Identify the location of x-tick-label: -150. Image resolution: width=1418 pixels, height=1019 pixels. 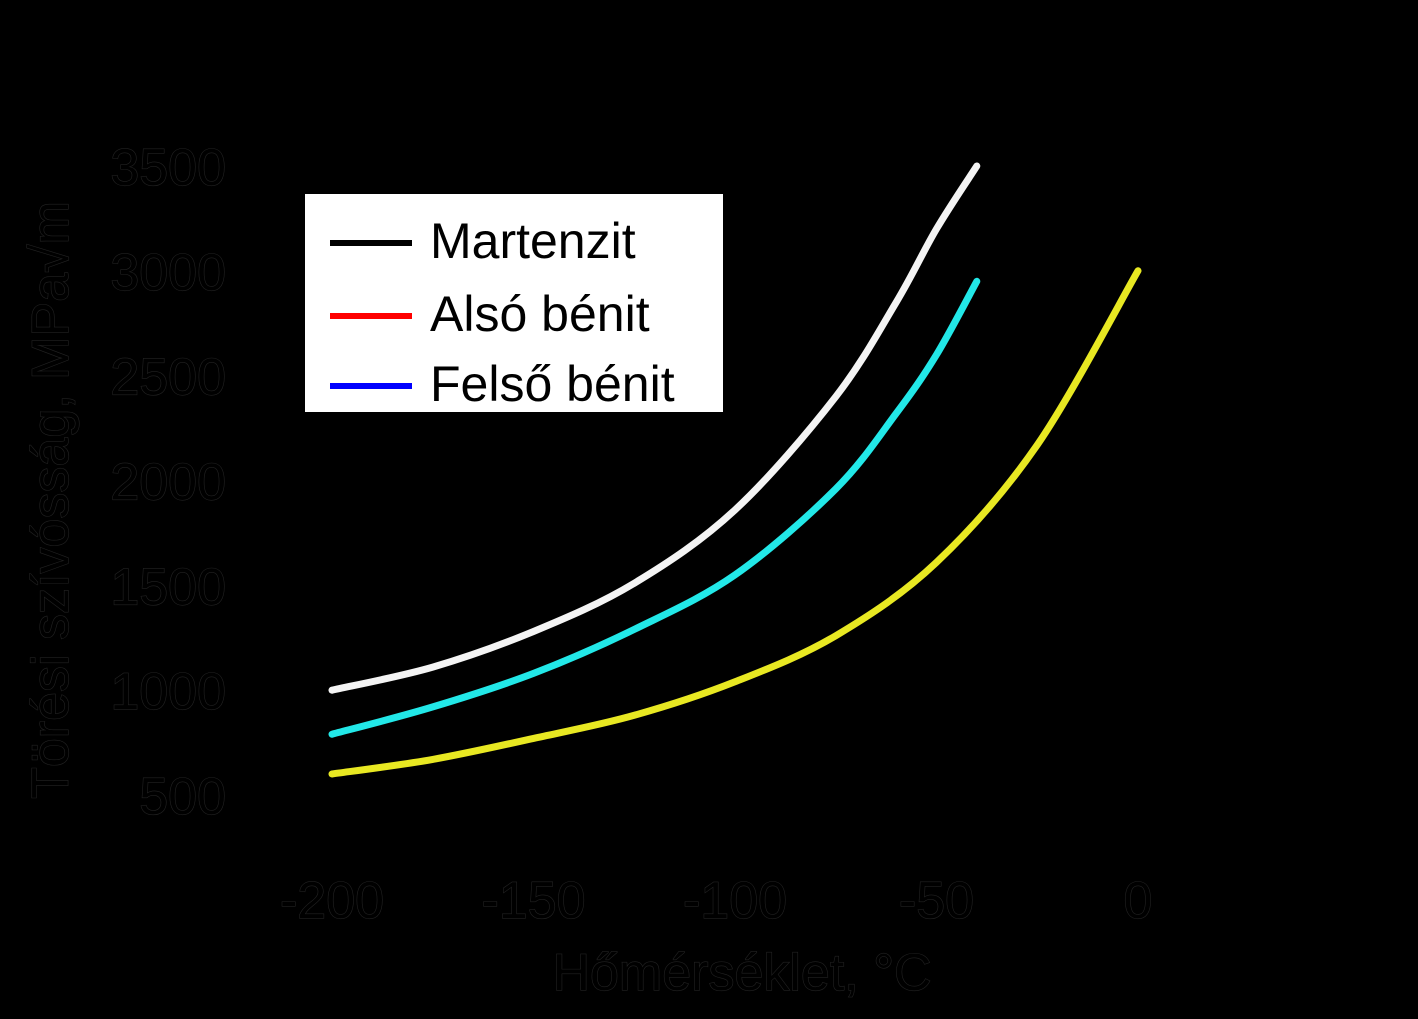
(533, 901).